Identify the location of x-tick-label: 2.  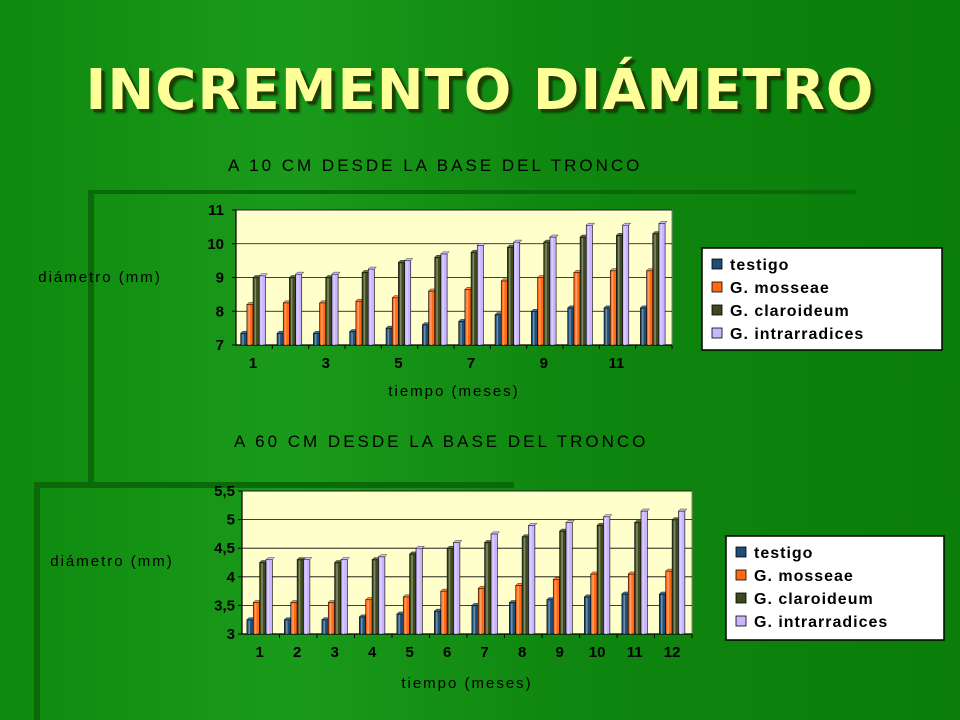
(297, 652).